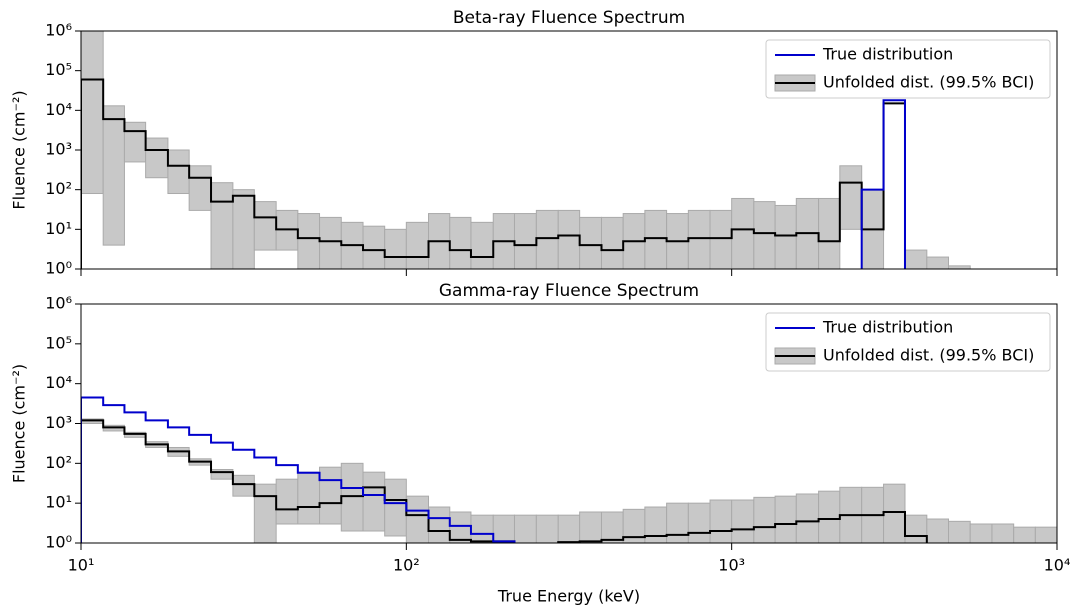  Describe the element at coordinates (1057, 565) in the screenshot. I see `x-tick-label: 10⁴` at that location.